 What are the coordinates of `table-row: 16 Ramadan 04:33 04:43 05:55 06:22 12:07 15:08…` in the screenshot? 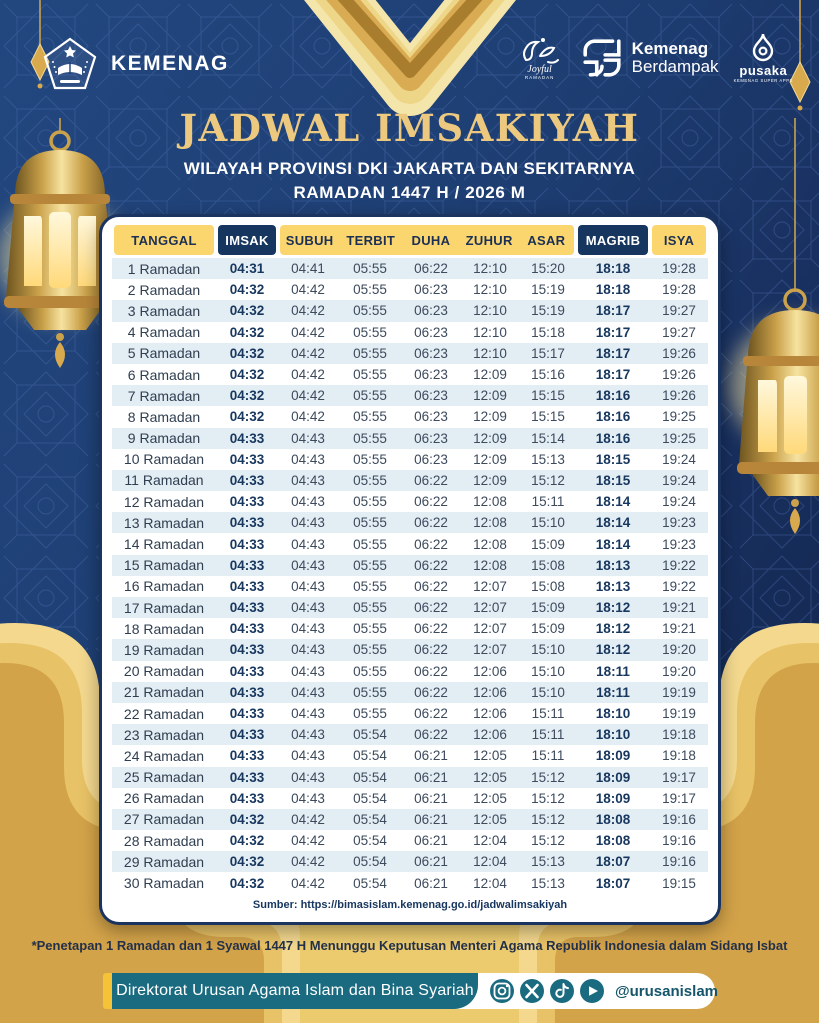 It's located at (410, 586).